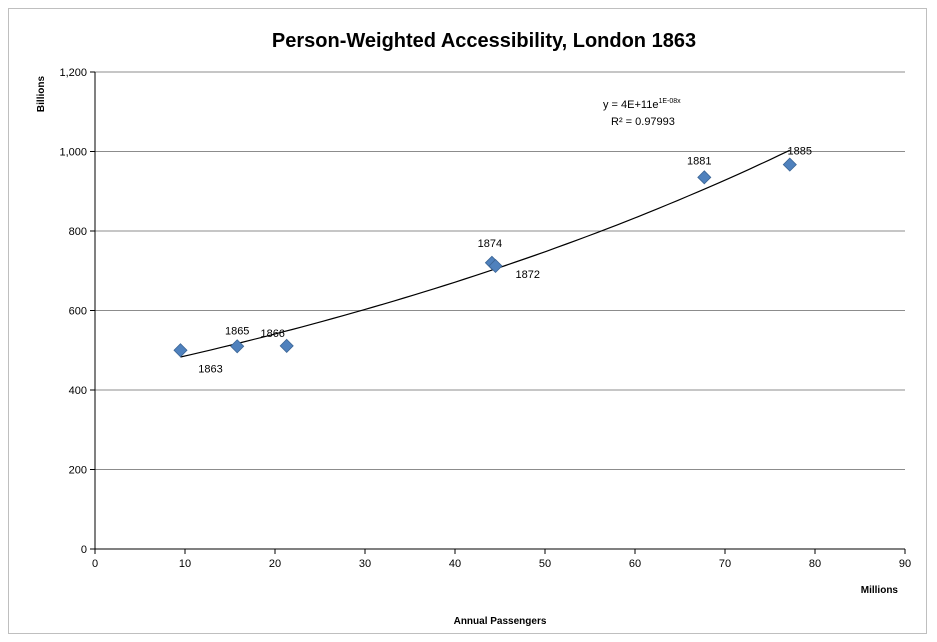  Describe the element at coordinates (185, 564) in the screenshot. I see `x-tick-label: 10` at that location.